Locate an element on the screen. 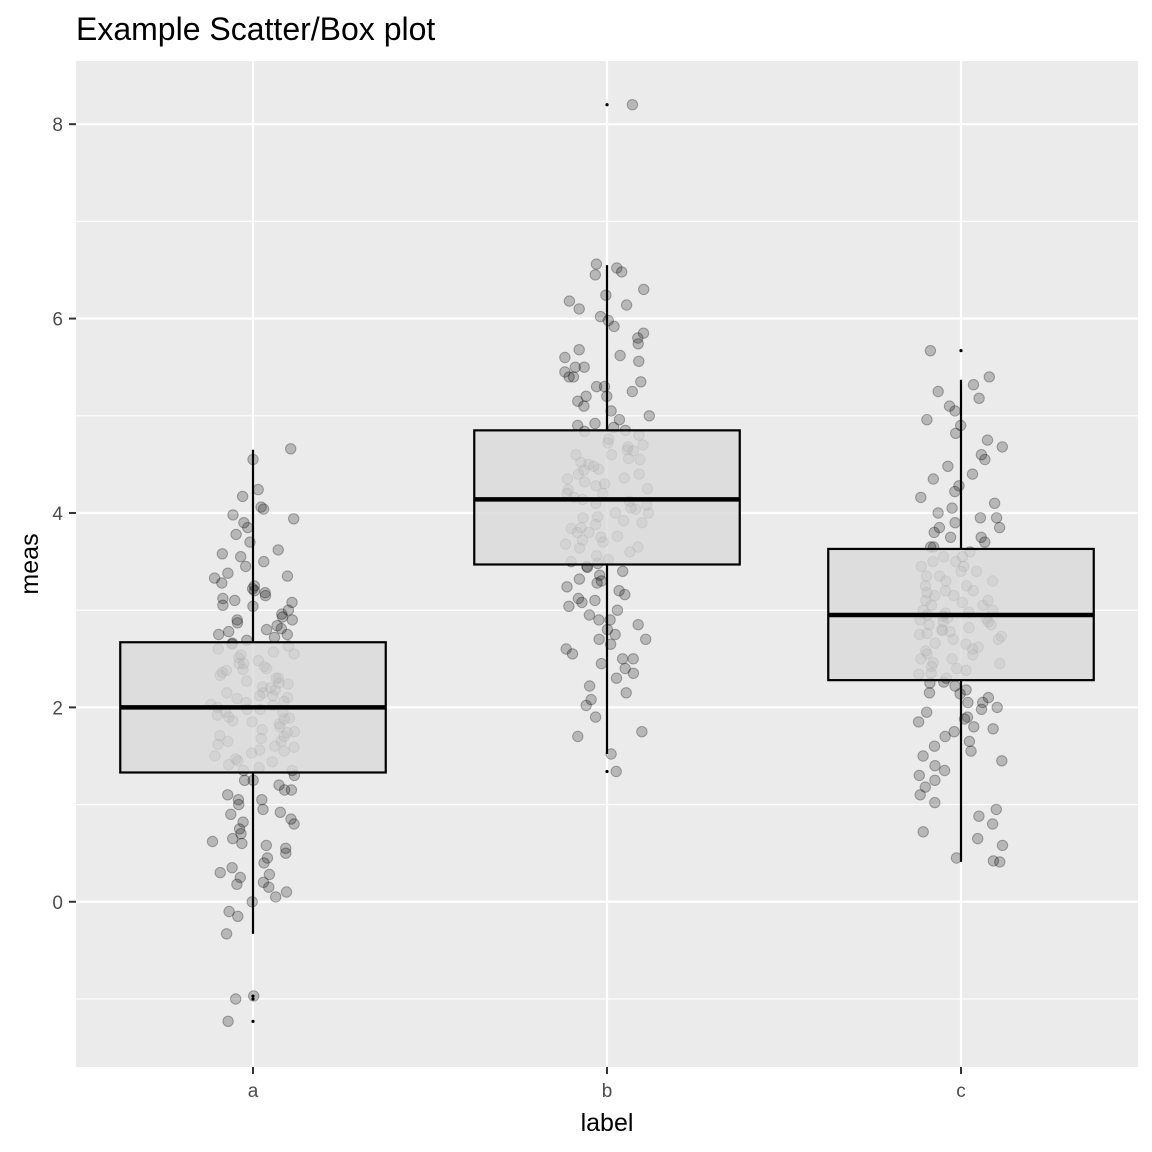 The height and width of the screenshot is (1152, 1152). y-tick-label: 6 is located at coordinates (57, 320).